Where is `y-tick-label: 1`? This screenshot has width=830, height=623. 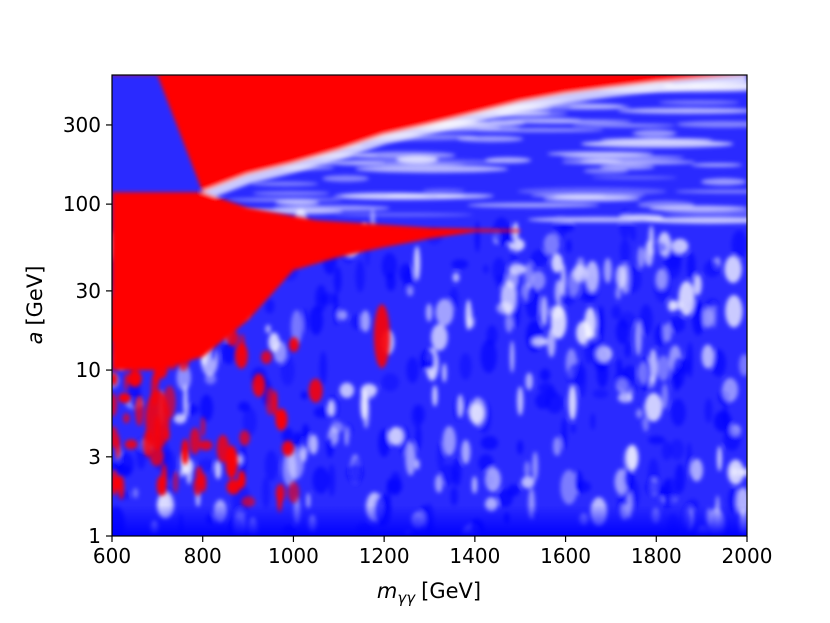 y-tick-label: 1 is located at coordinates (94, 536).